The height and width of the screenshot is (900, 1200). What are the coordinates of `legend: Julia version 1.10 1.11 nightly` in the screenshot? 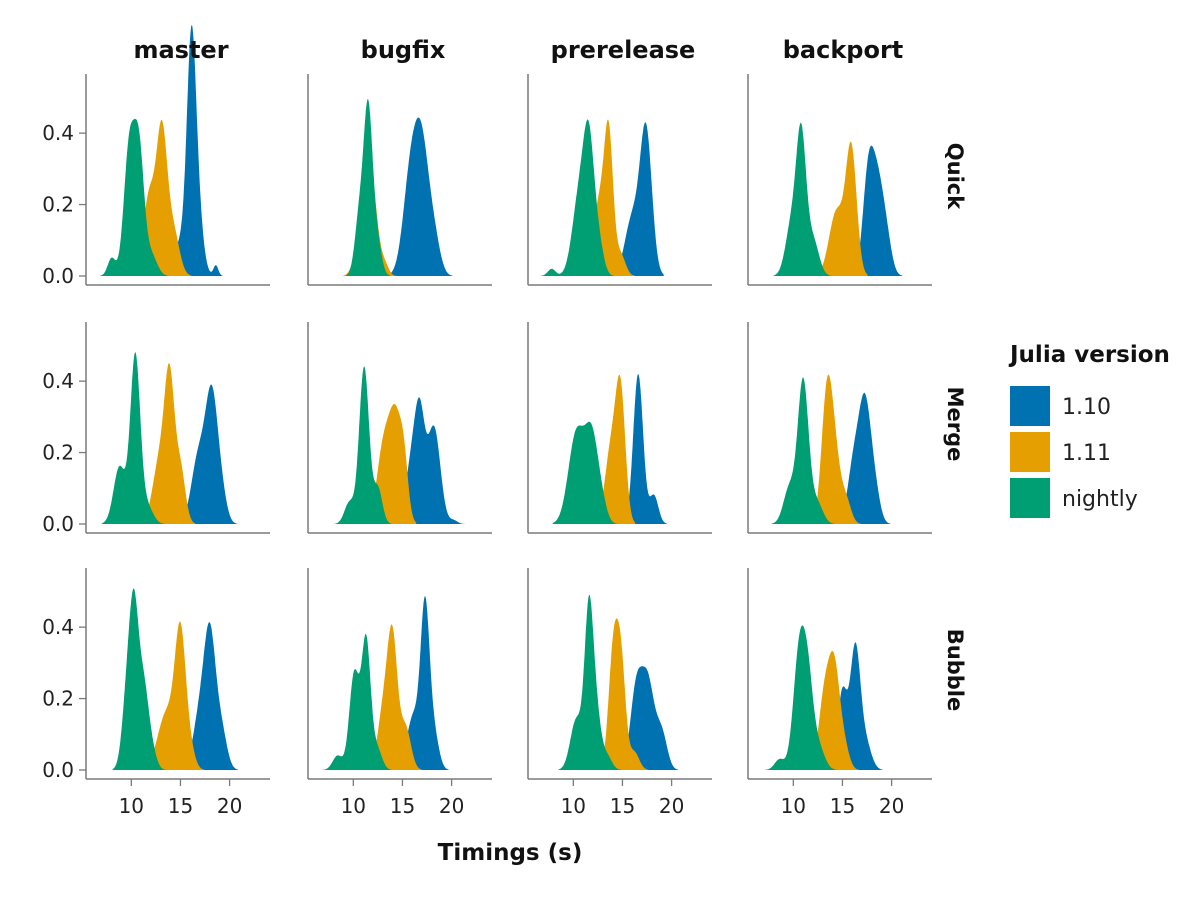 It's located at (1089, 430).